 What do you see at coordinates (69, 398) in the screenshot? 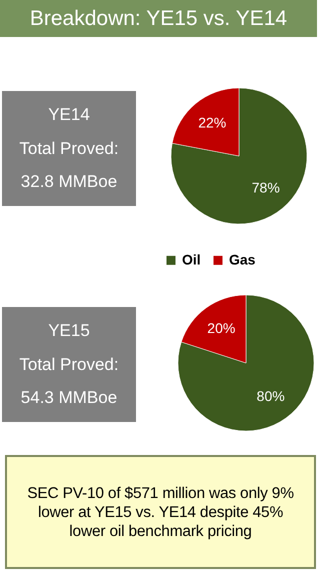
I see `text: 54.3 MMBoe` at bounding box center [69, 398].